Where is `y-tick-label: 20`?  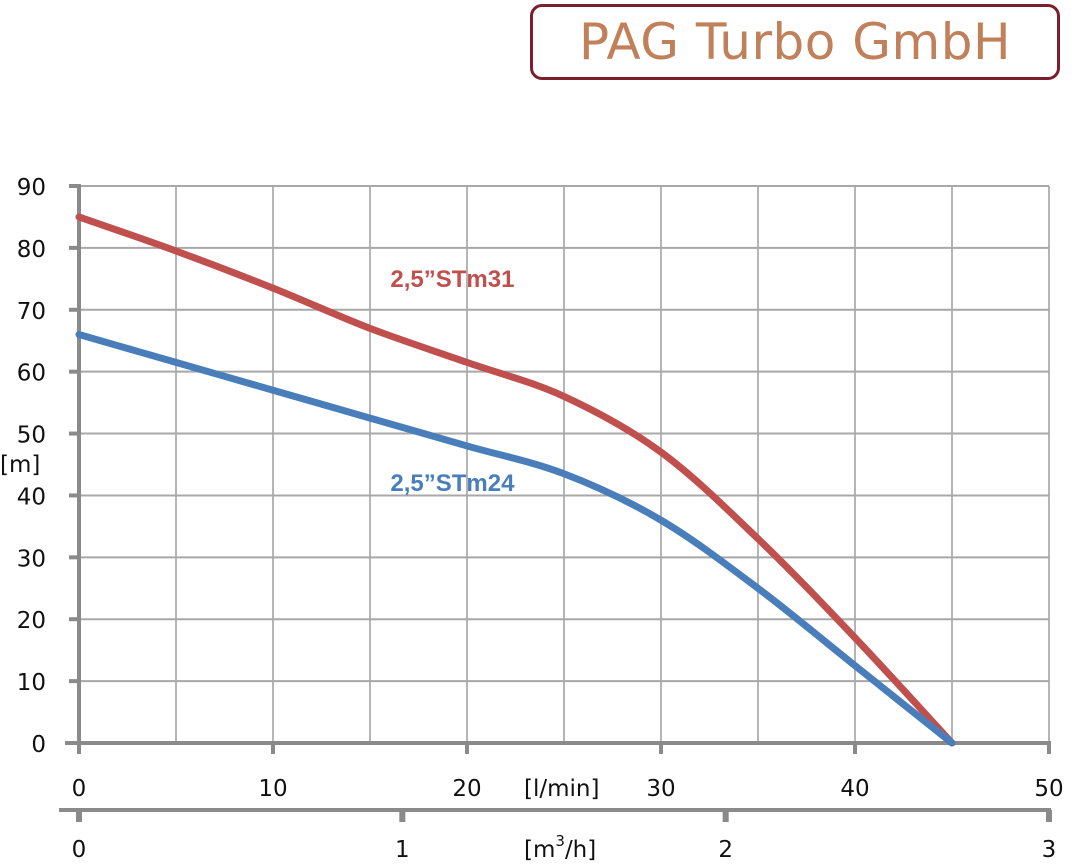 y-tick-label: 20 is located at coordinates (31, 621).